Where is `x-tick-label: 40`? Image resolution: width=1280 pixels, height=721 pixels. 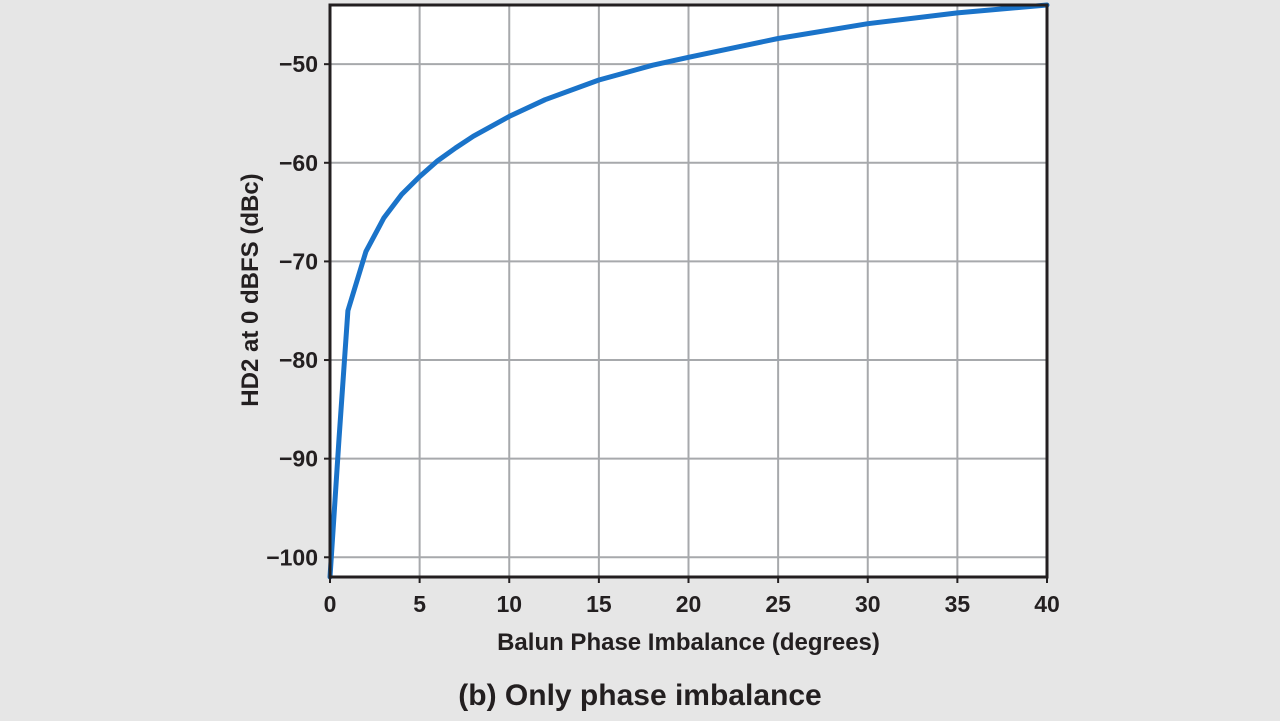
x-tick-label: 40 is located at coordinates (1047, 604).